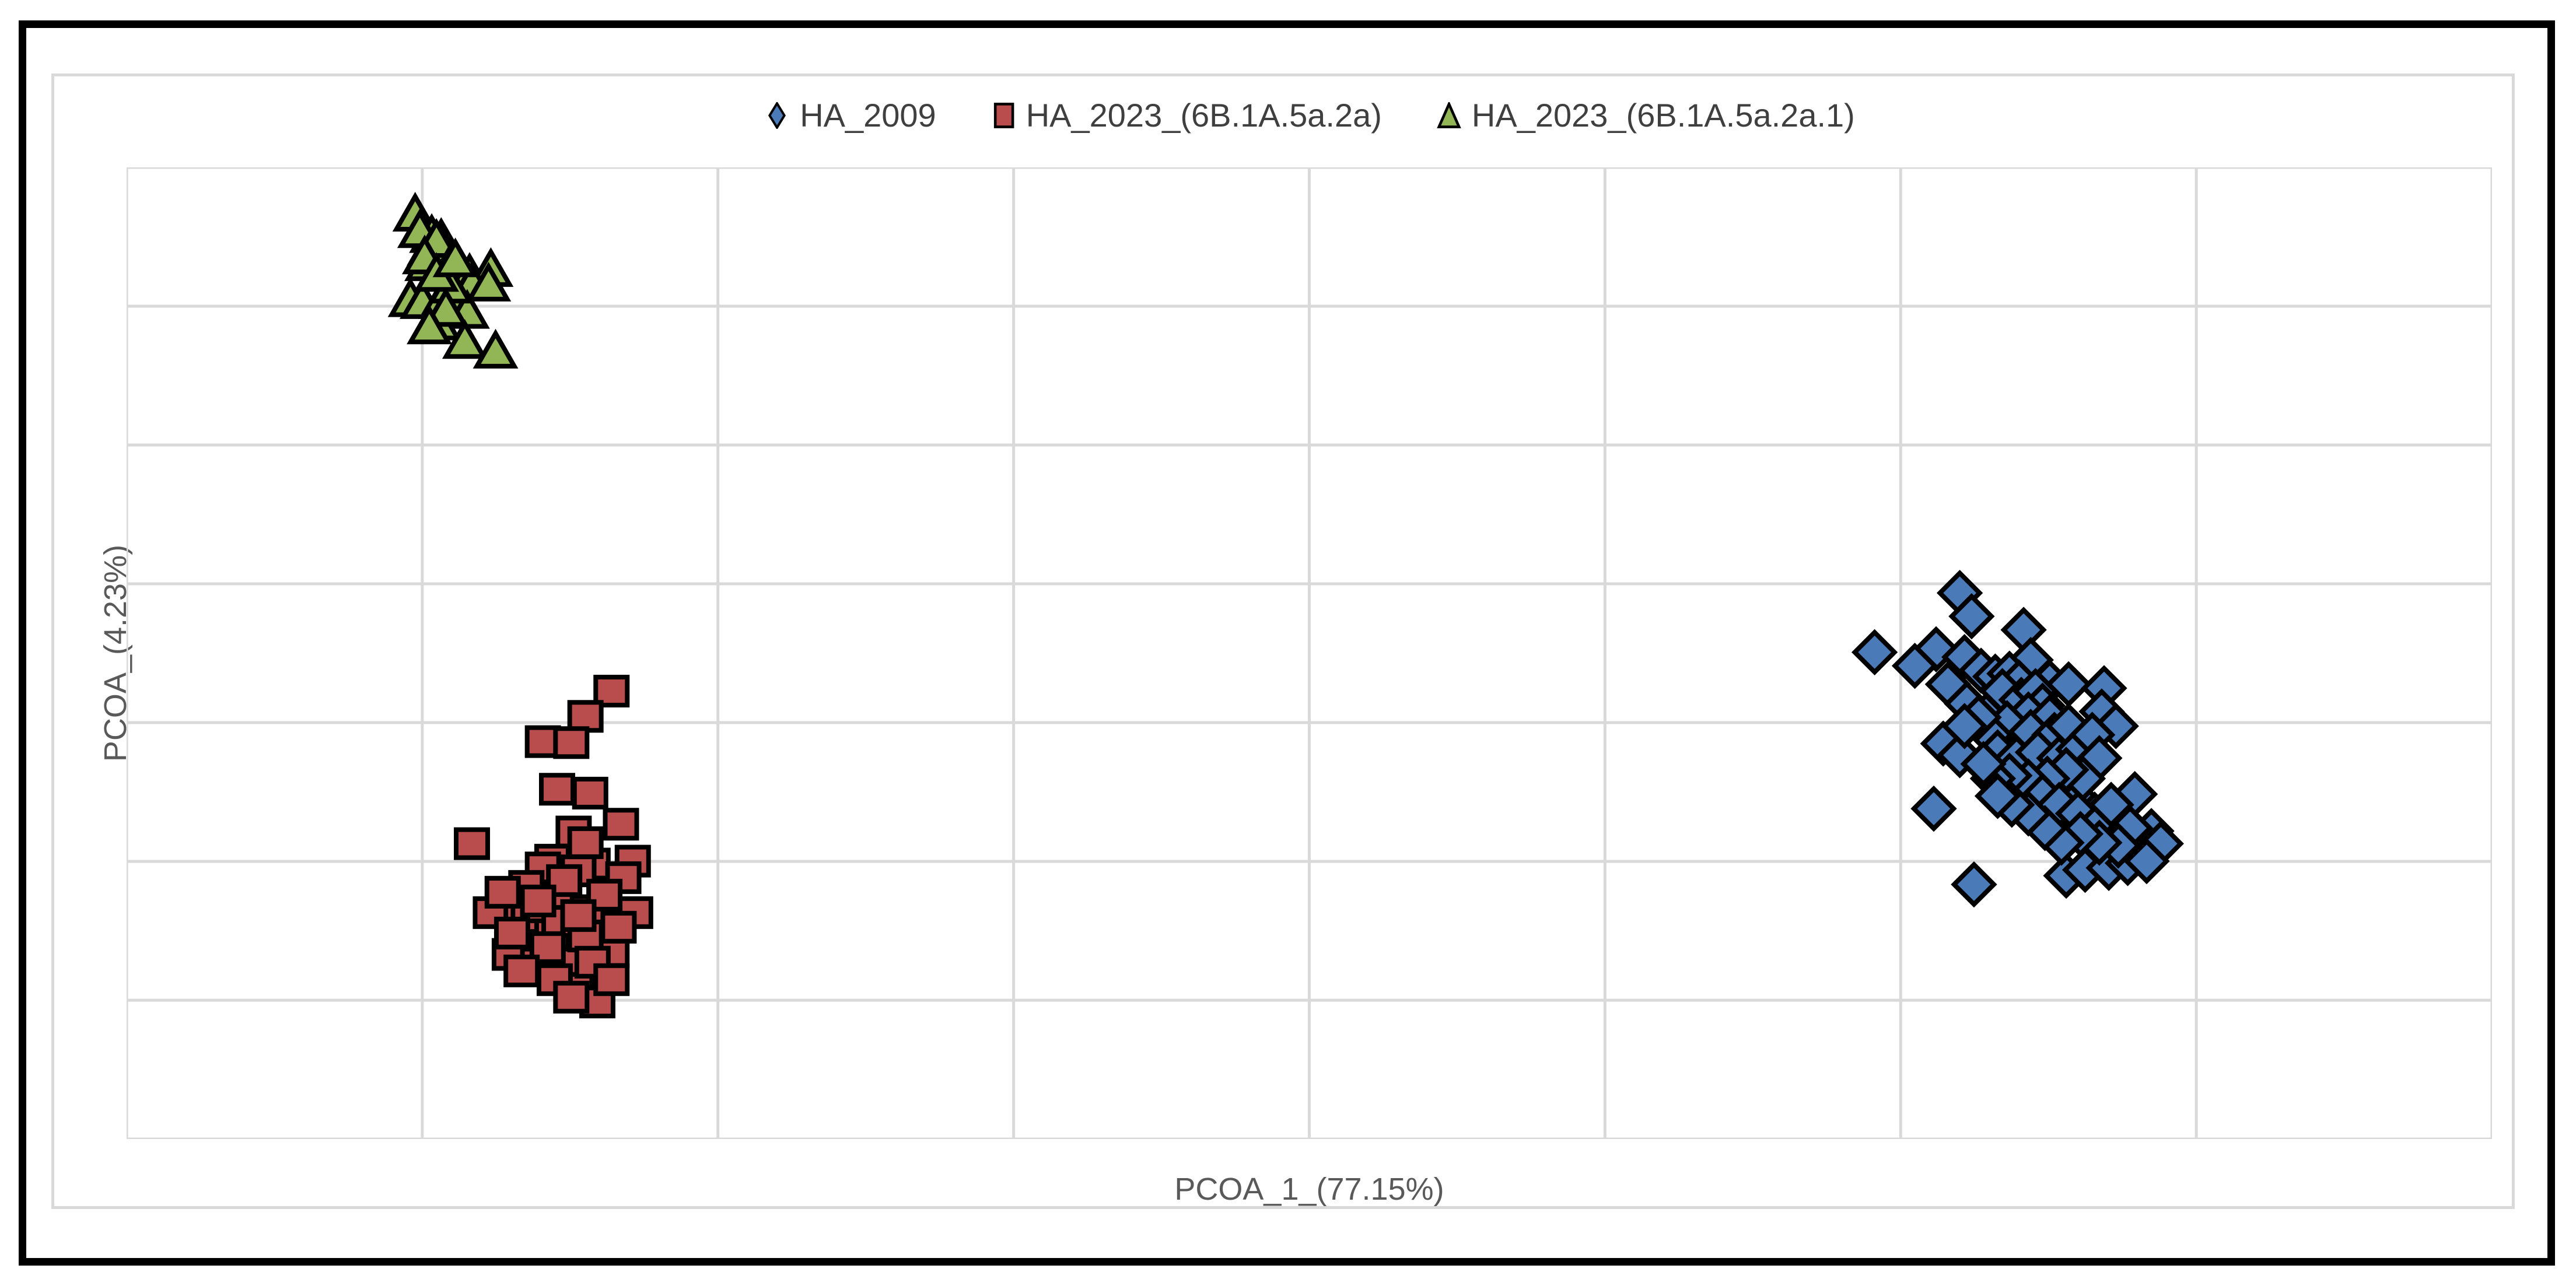  Describe the element at coordinates (2017, 739) in the screenshot. I see `series-0-diamond` at that location.